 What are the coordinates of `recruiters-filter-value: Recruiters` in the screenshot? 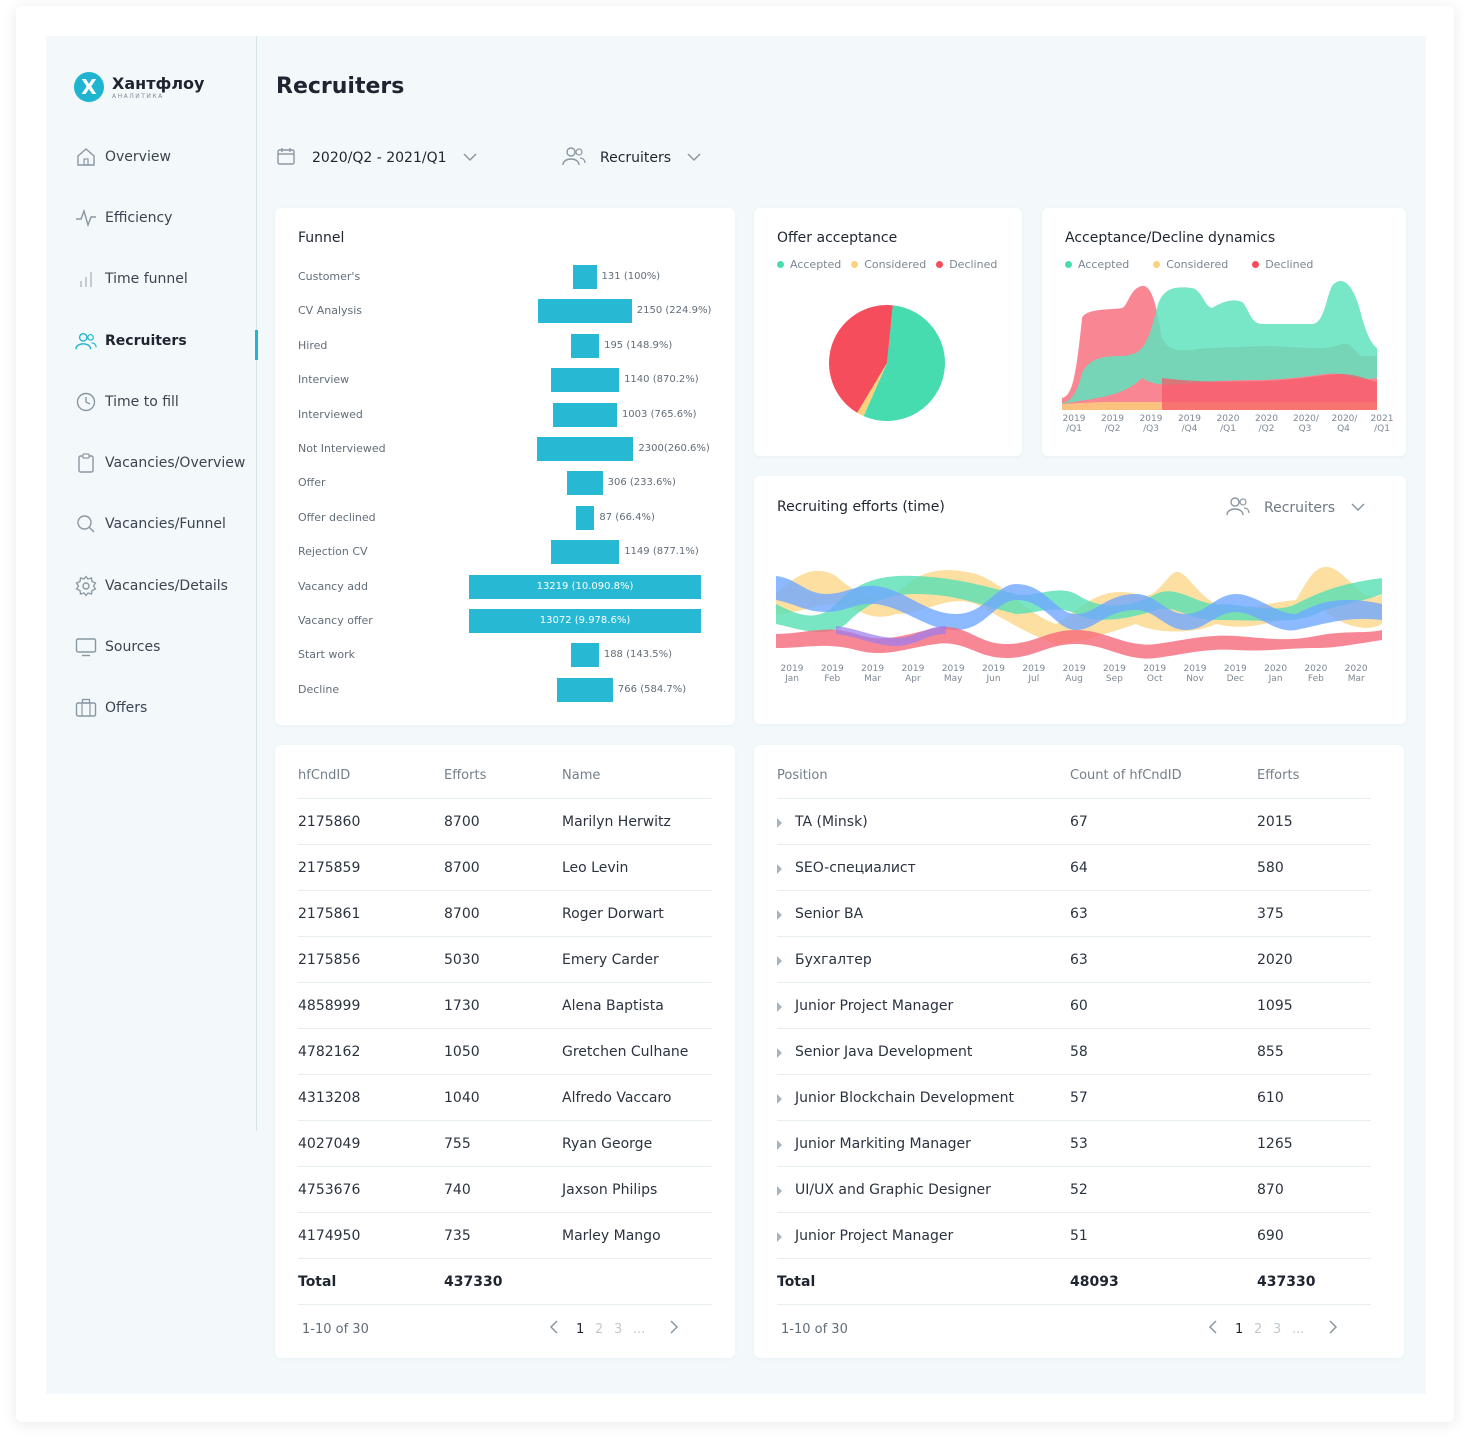 It's located at (636, 158).